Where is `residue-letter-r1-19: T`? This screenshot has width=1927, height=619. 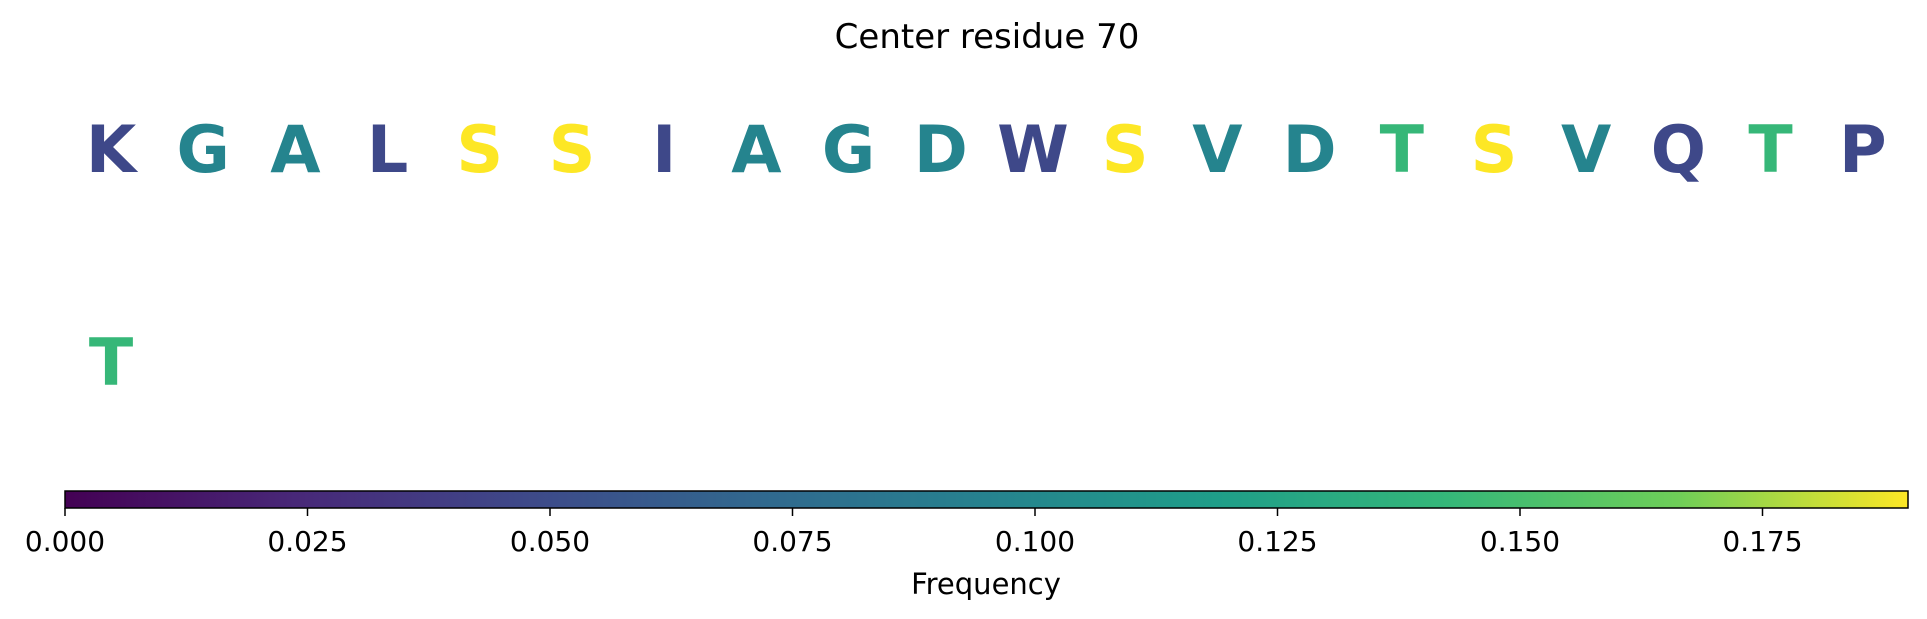 residue-letter-r1-19: T is located at coordinates (1770, 150).